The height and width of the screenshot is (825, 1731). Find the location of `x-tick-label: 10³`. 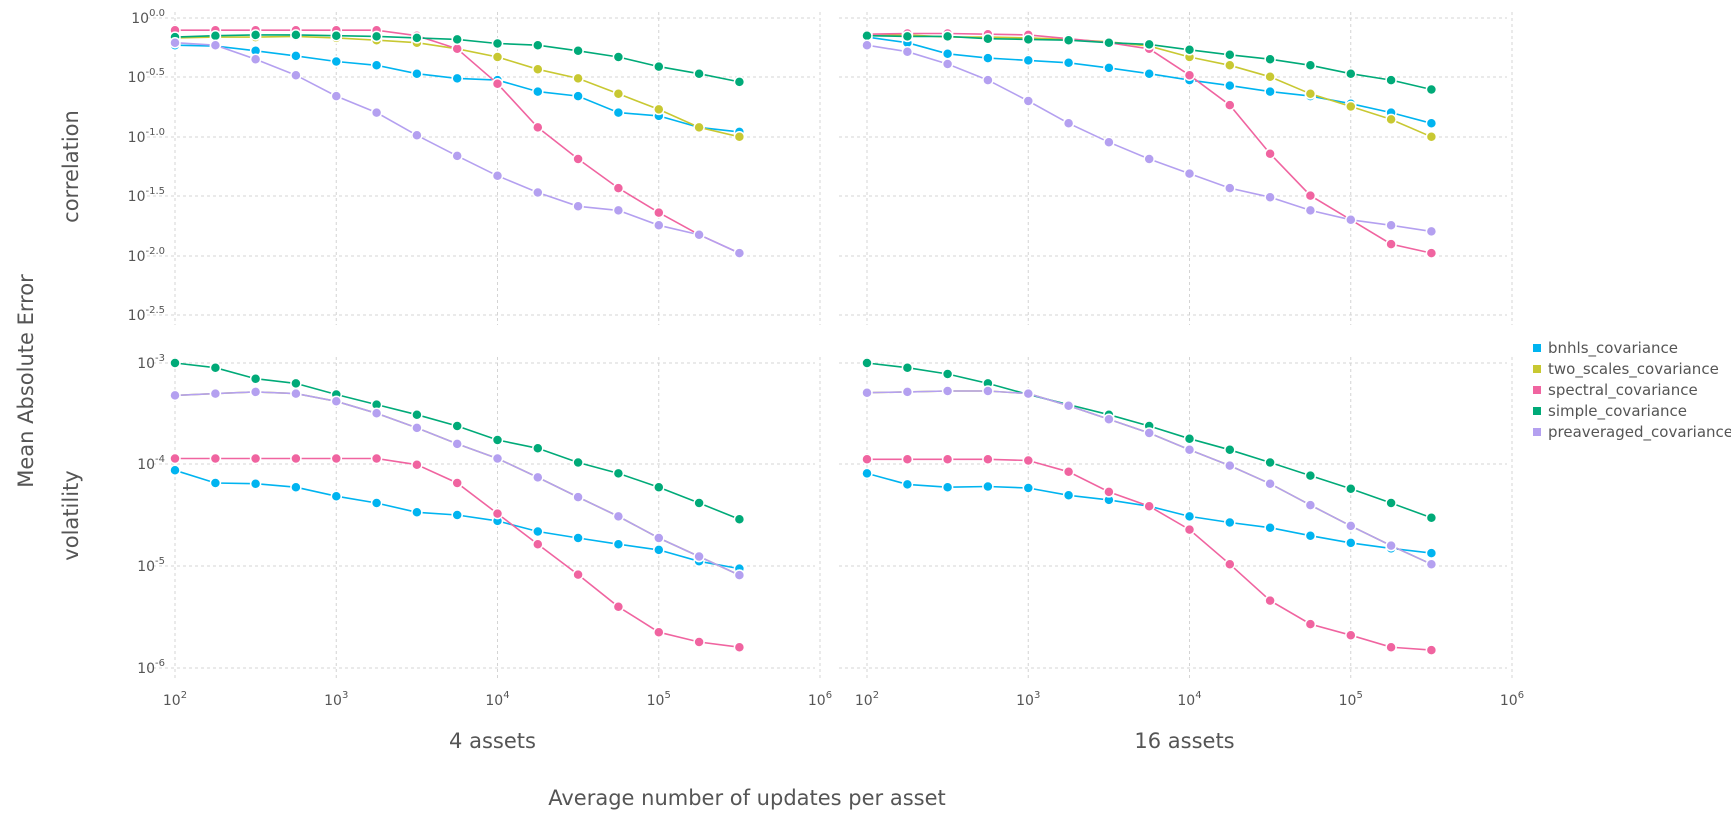

x-tick-label: 10³ is located at coordinates (1028, 699).